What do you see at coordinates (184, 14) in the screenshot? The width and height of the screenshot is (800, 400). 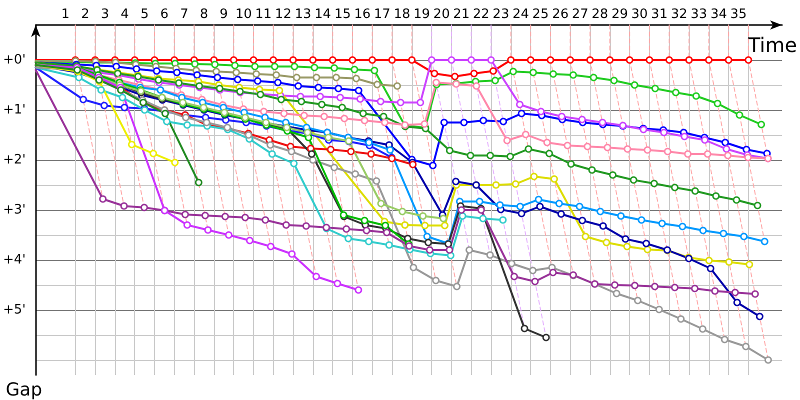 I see `x-tick-label: 7` at bounding box center [184, 14].